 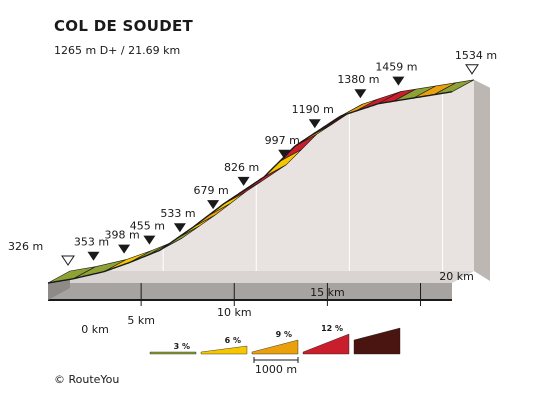 What do you see at coordinates (95, 329) in the screenshot?
I see `x-tick-label: 0 km` at bounding box center [95, 329].